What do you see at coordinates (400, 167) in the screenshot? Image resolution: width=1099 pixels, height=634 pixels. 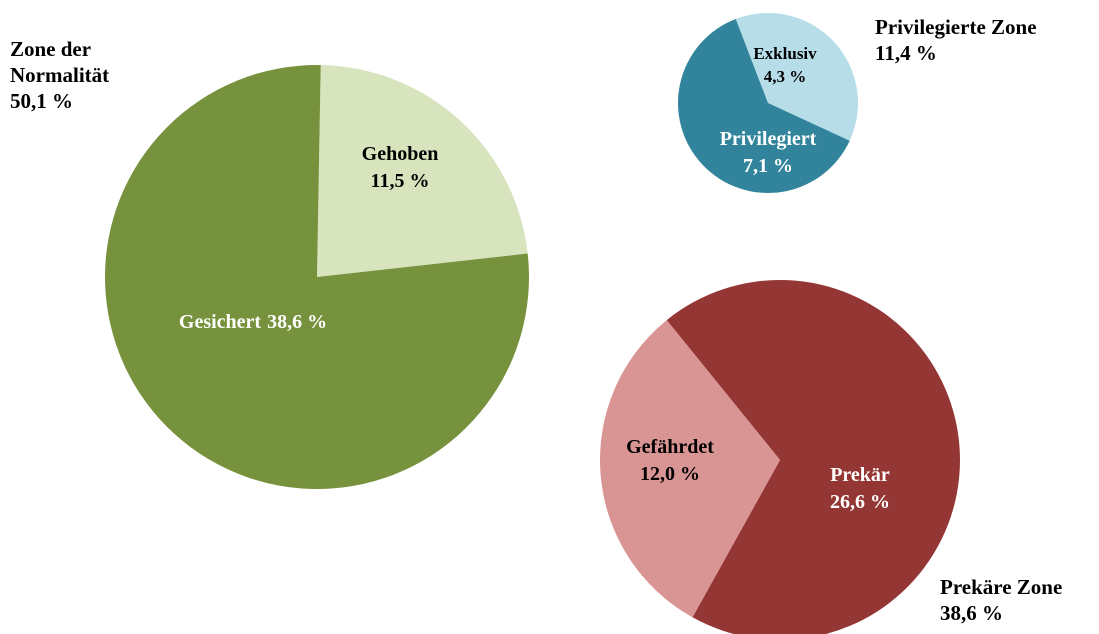 I see `slice-label: Gehoben 11,5 %` at bounding box center [400, 167].